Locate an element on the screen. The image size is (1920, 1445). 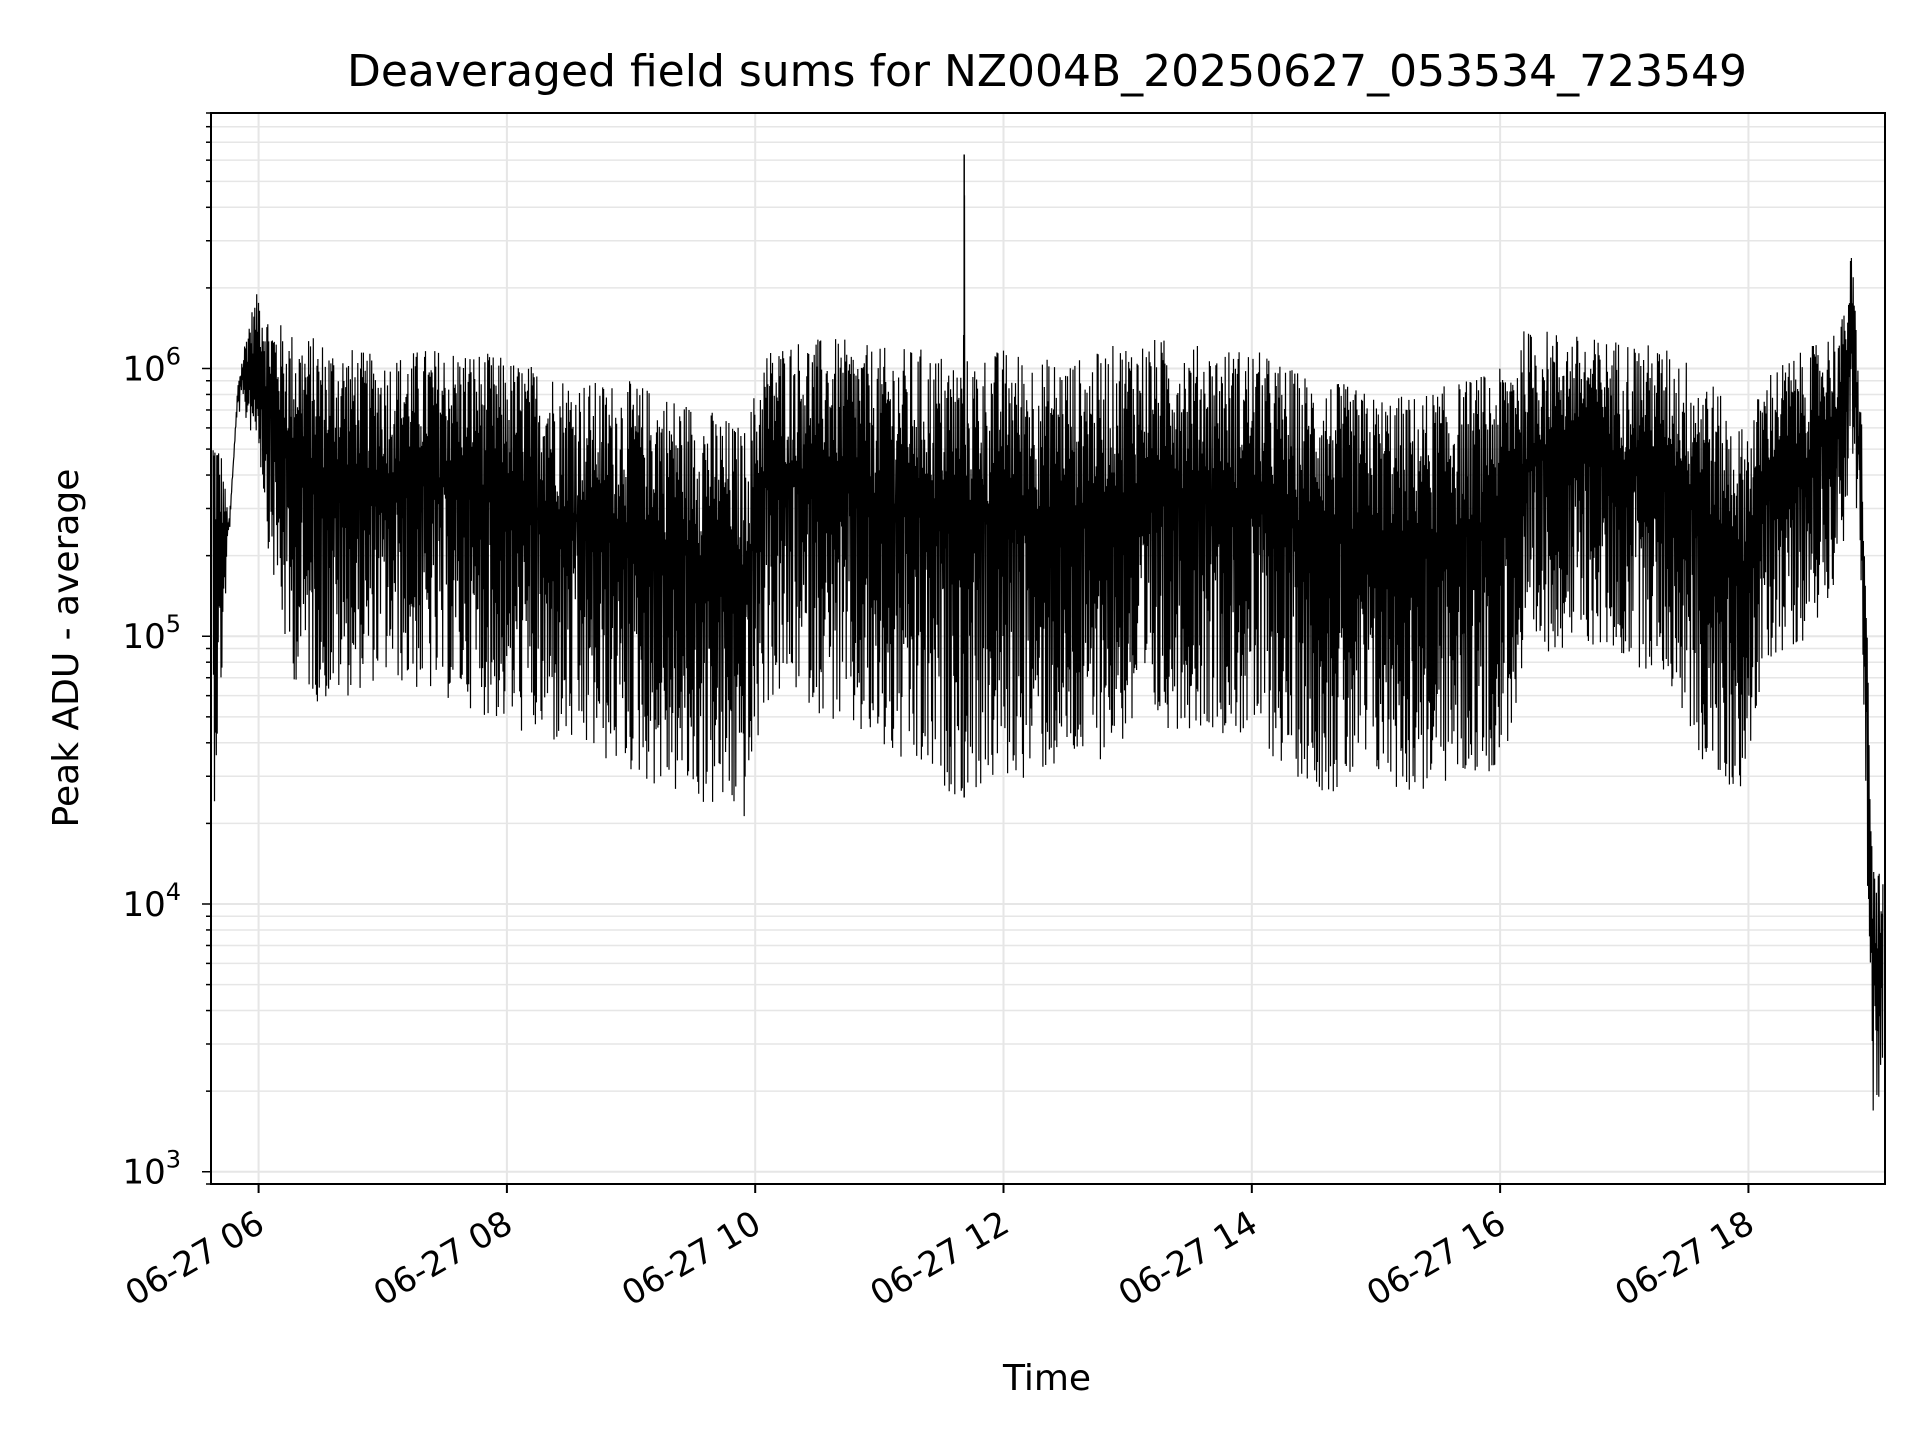
y-tick-label: 10⁴ is located at coordinates (151, 901).